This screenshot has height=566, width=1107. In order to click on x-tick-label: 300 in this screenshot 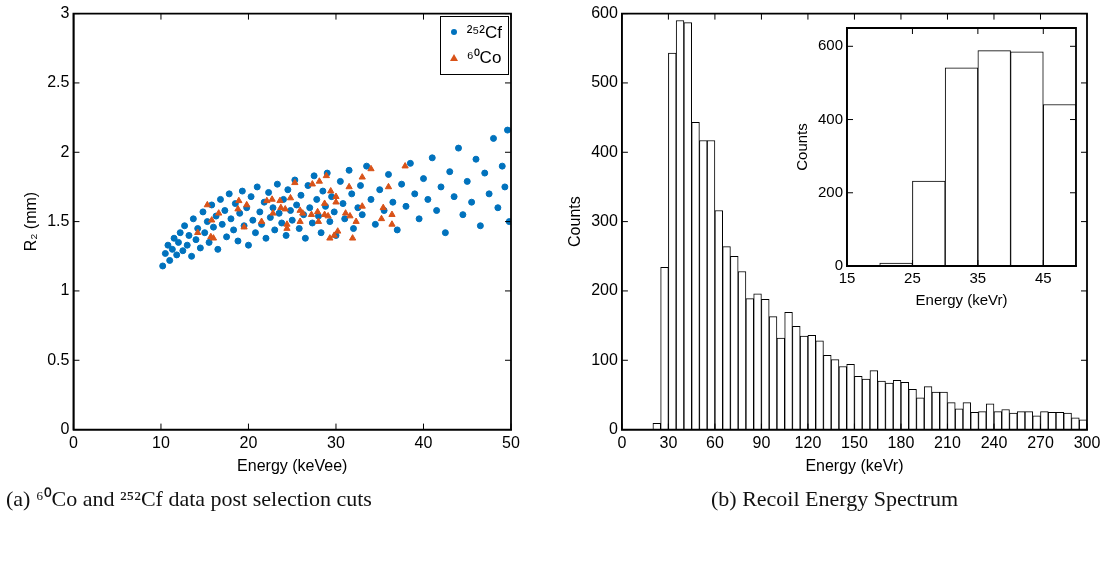, I will do `click(1087, 442)`.